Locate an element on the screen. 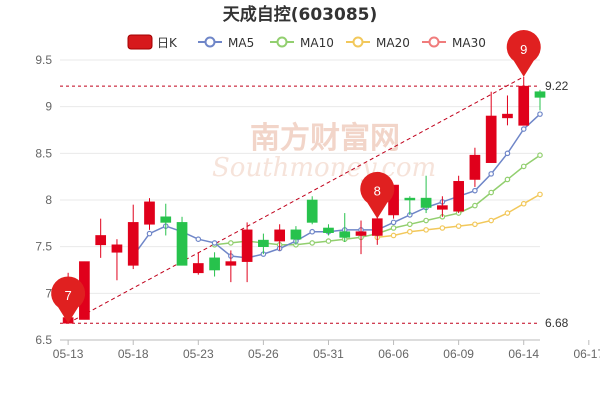 The width and height of the screenshot is (600, 400). x-tick-label: 06-17 is located at coordinates (586, 354).